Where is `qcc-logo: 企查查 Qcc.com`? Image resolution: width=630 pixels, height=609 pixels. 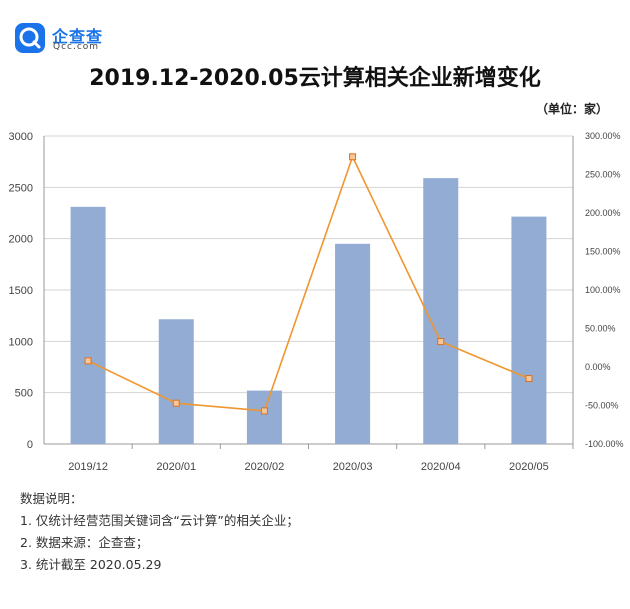
qcc-logo: 企查查 Qcc.com is located at coordinates (74, 39).